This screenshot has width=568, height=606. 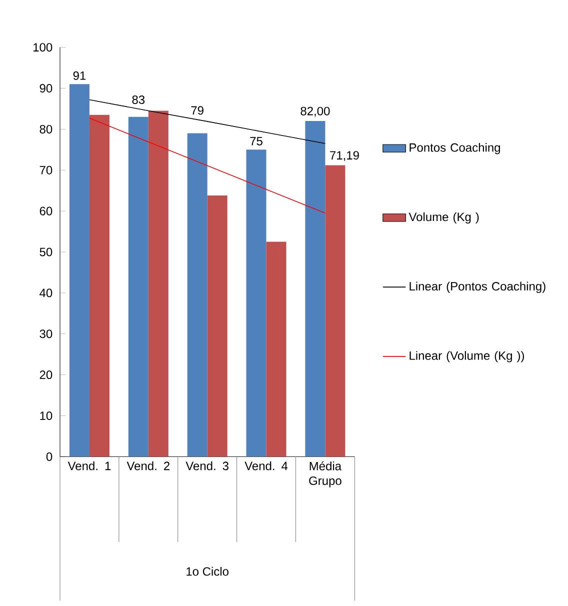 What do you see at coordinates (46, 88) in the screenshot?
I see `y-tick-label: 90` at bounding box center [46, 88].